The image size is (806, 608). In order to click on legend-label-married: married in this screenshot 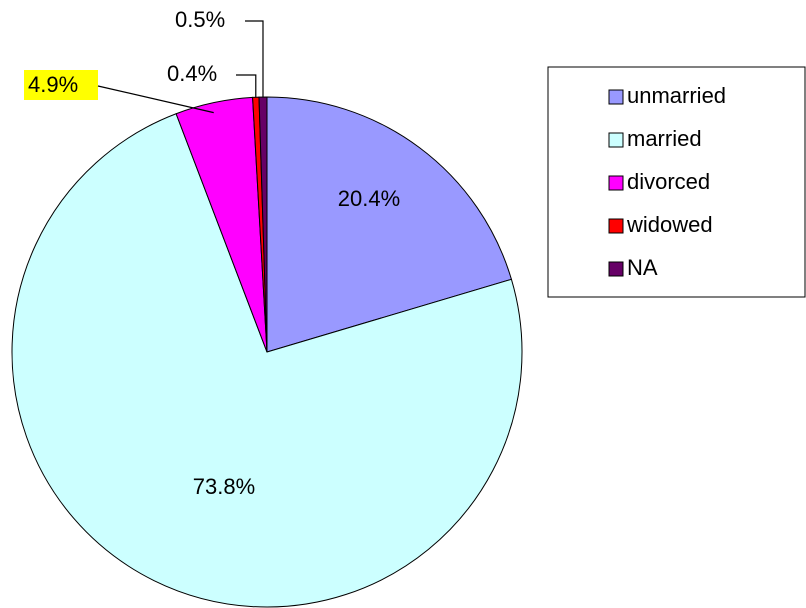, I will do `click(664, 138)`.